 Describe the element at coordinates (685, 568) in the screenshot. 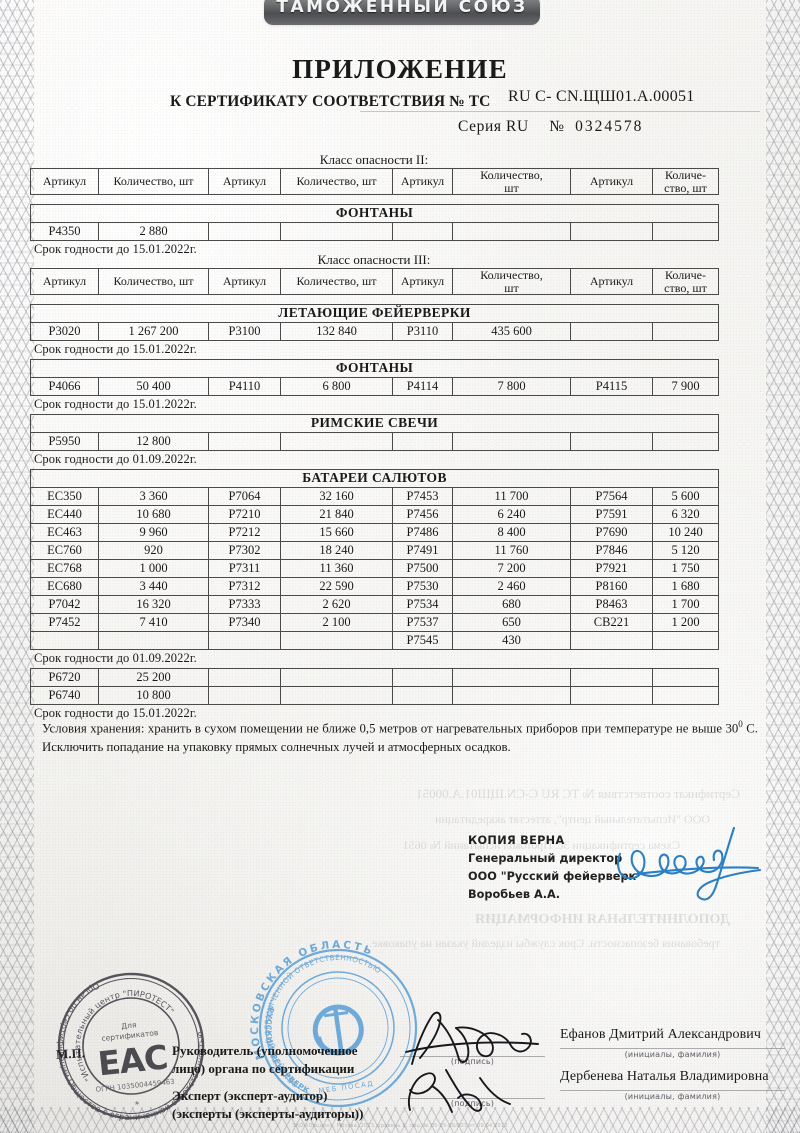

I see `table-cell: 1 750` at that location.